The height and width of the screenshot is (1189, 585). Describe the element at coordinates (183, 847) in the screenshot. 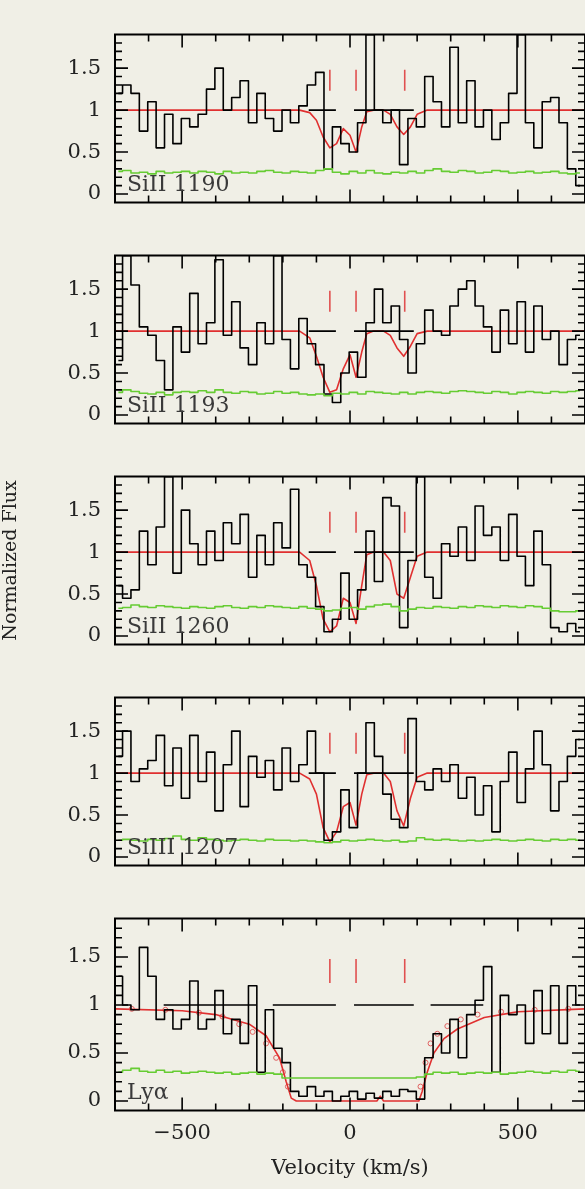

I see `annotation: SiIII 1207` at that location.